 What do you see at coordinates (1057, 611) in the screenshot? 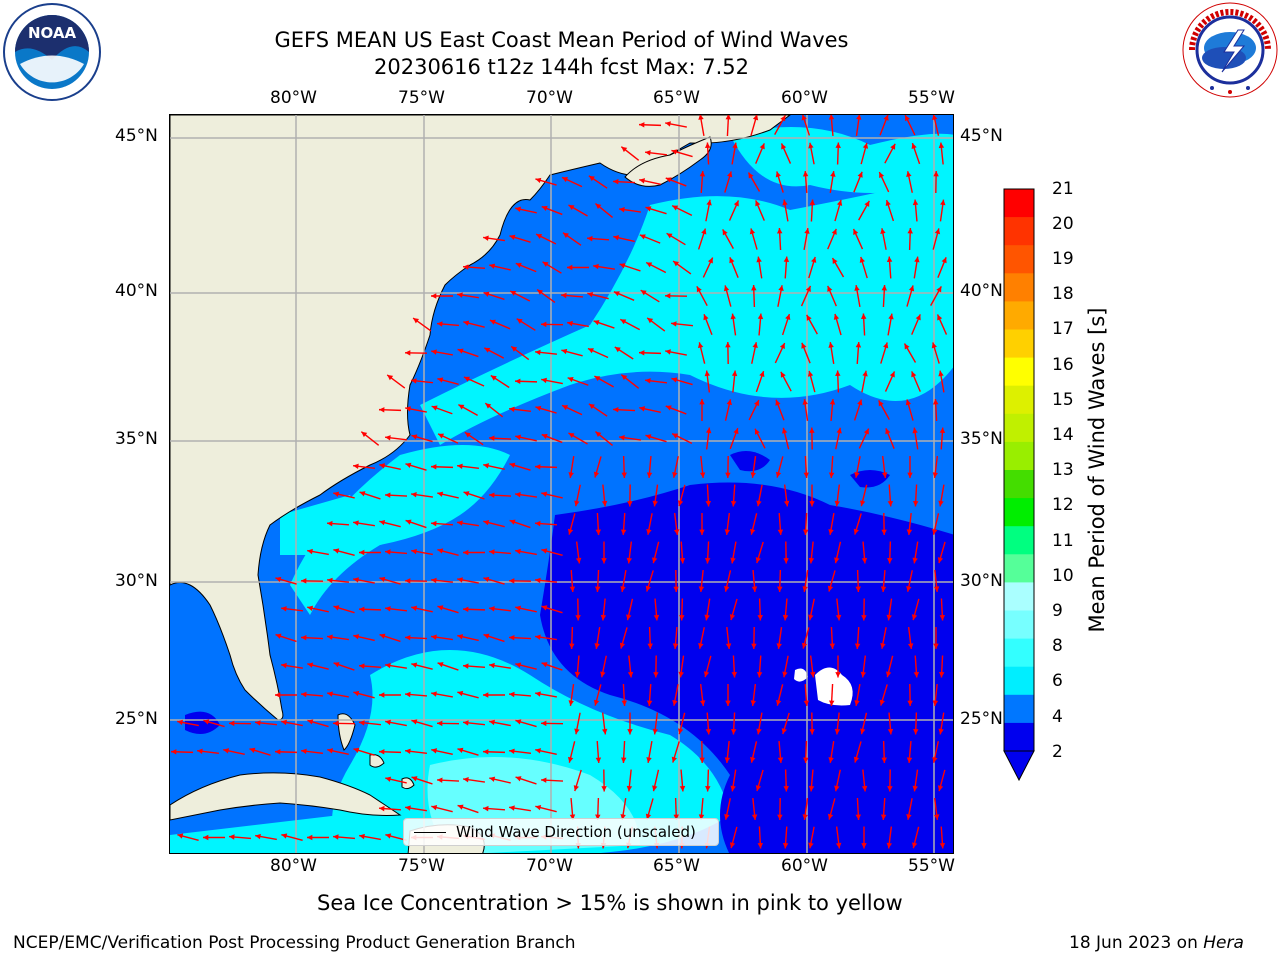
I see `colorbar-tick: 9` at bounding box center [1057, 611].